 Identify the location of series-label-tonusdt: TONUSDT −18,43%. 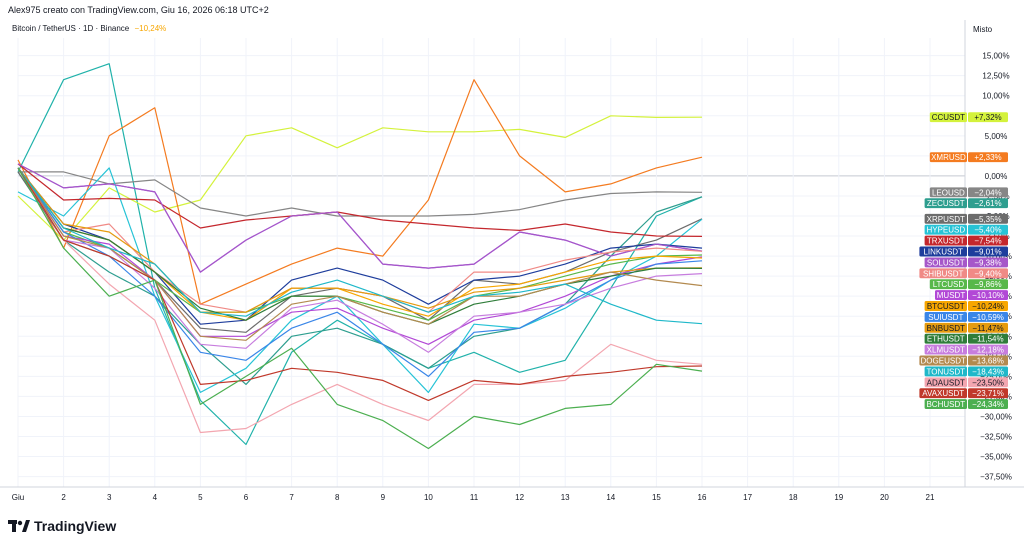
(966, 371).